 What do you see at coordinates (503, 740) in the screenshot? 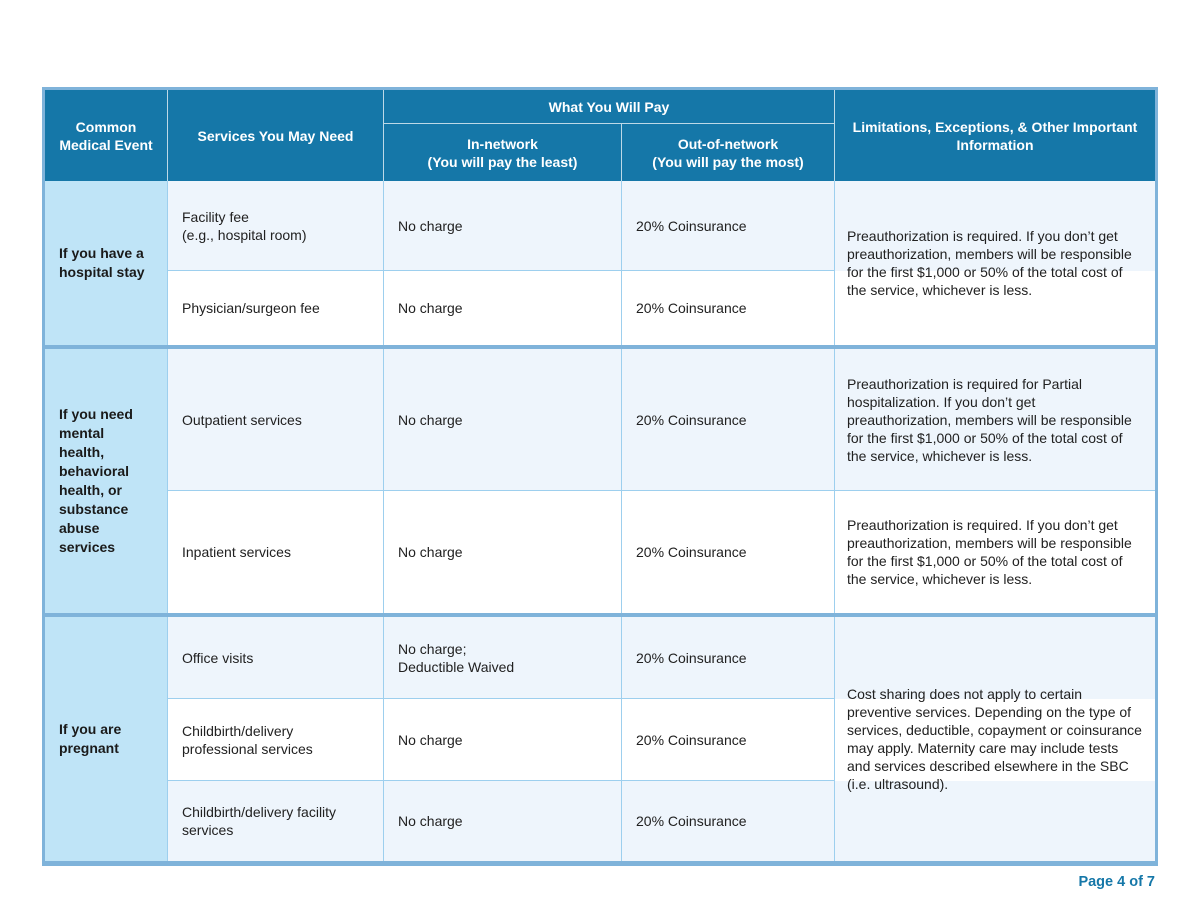
I see `in-network-childbirth-professional: No charge` at bounding box center [503, 740].